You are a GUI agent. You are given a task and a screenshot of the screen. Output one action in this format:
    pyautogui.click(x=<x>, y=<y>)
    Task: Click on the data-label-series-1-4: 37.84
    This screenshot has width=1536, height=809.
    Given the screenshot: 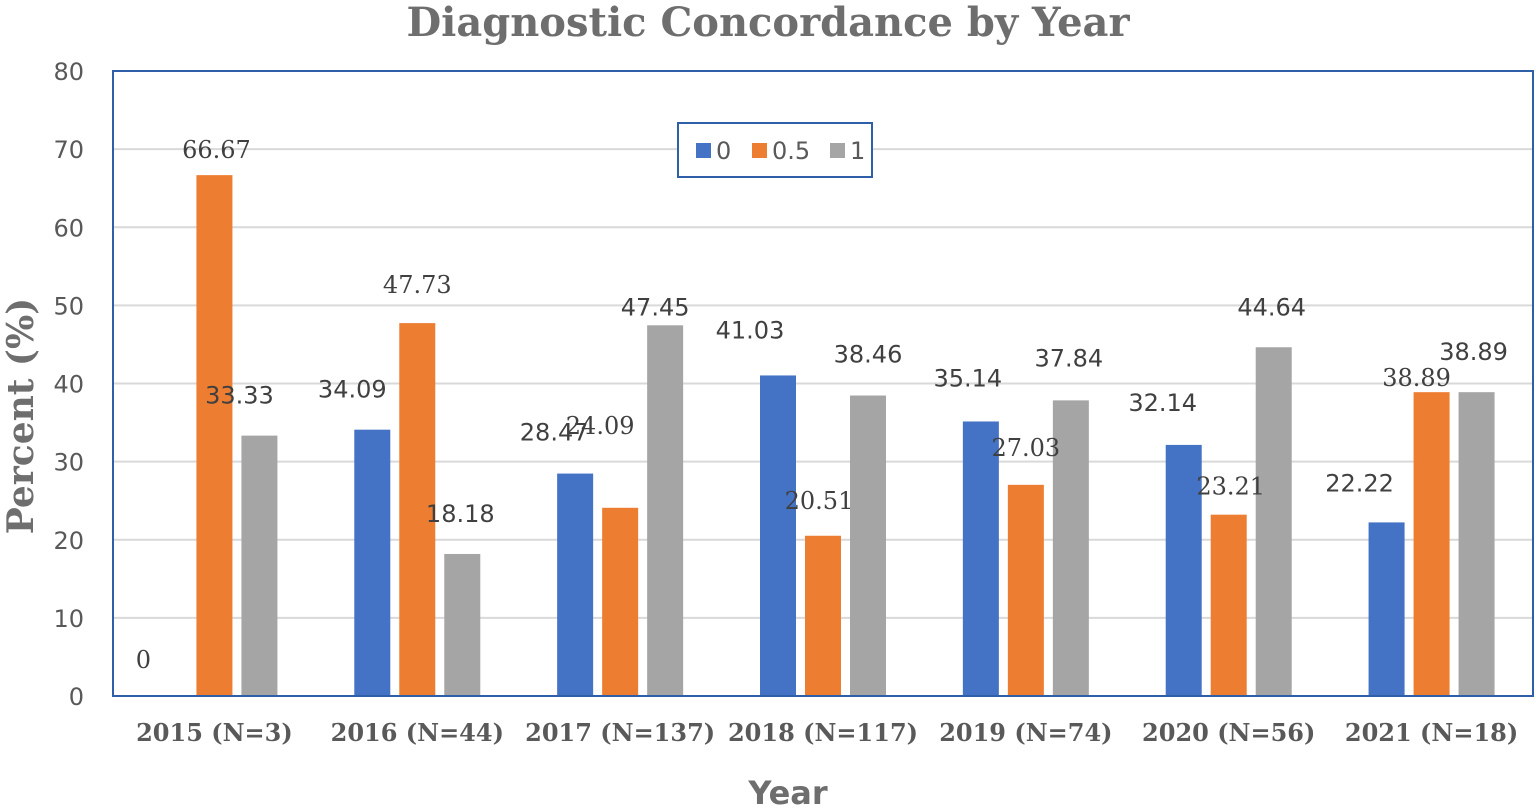 What is the action you would take?
    pyautogui.click(x=1068, y=358)
    